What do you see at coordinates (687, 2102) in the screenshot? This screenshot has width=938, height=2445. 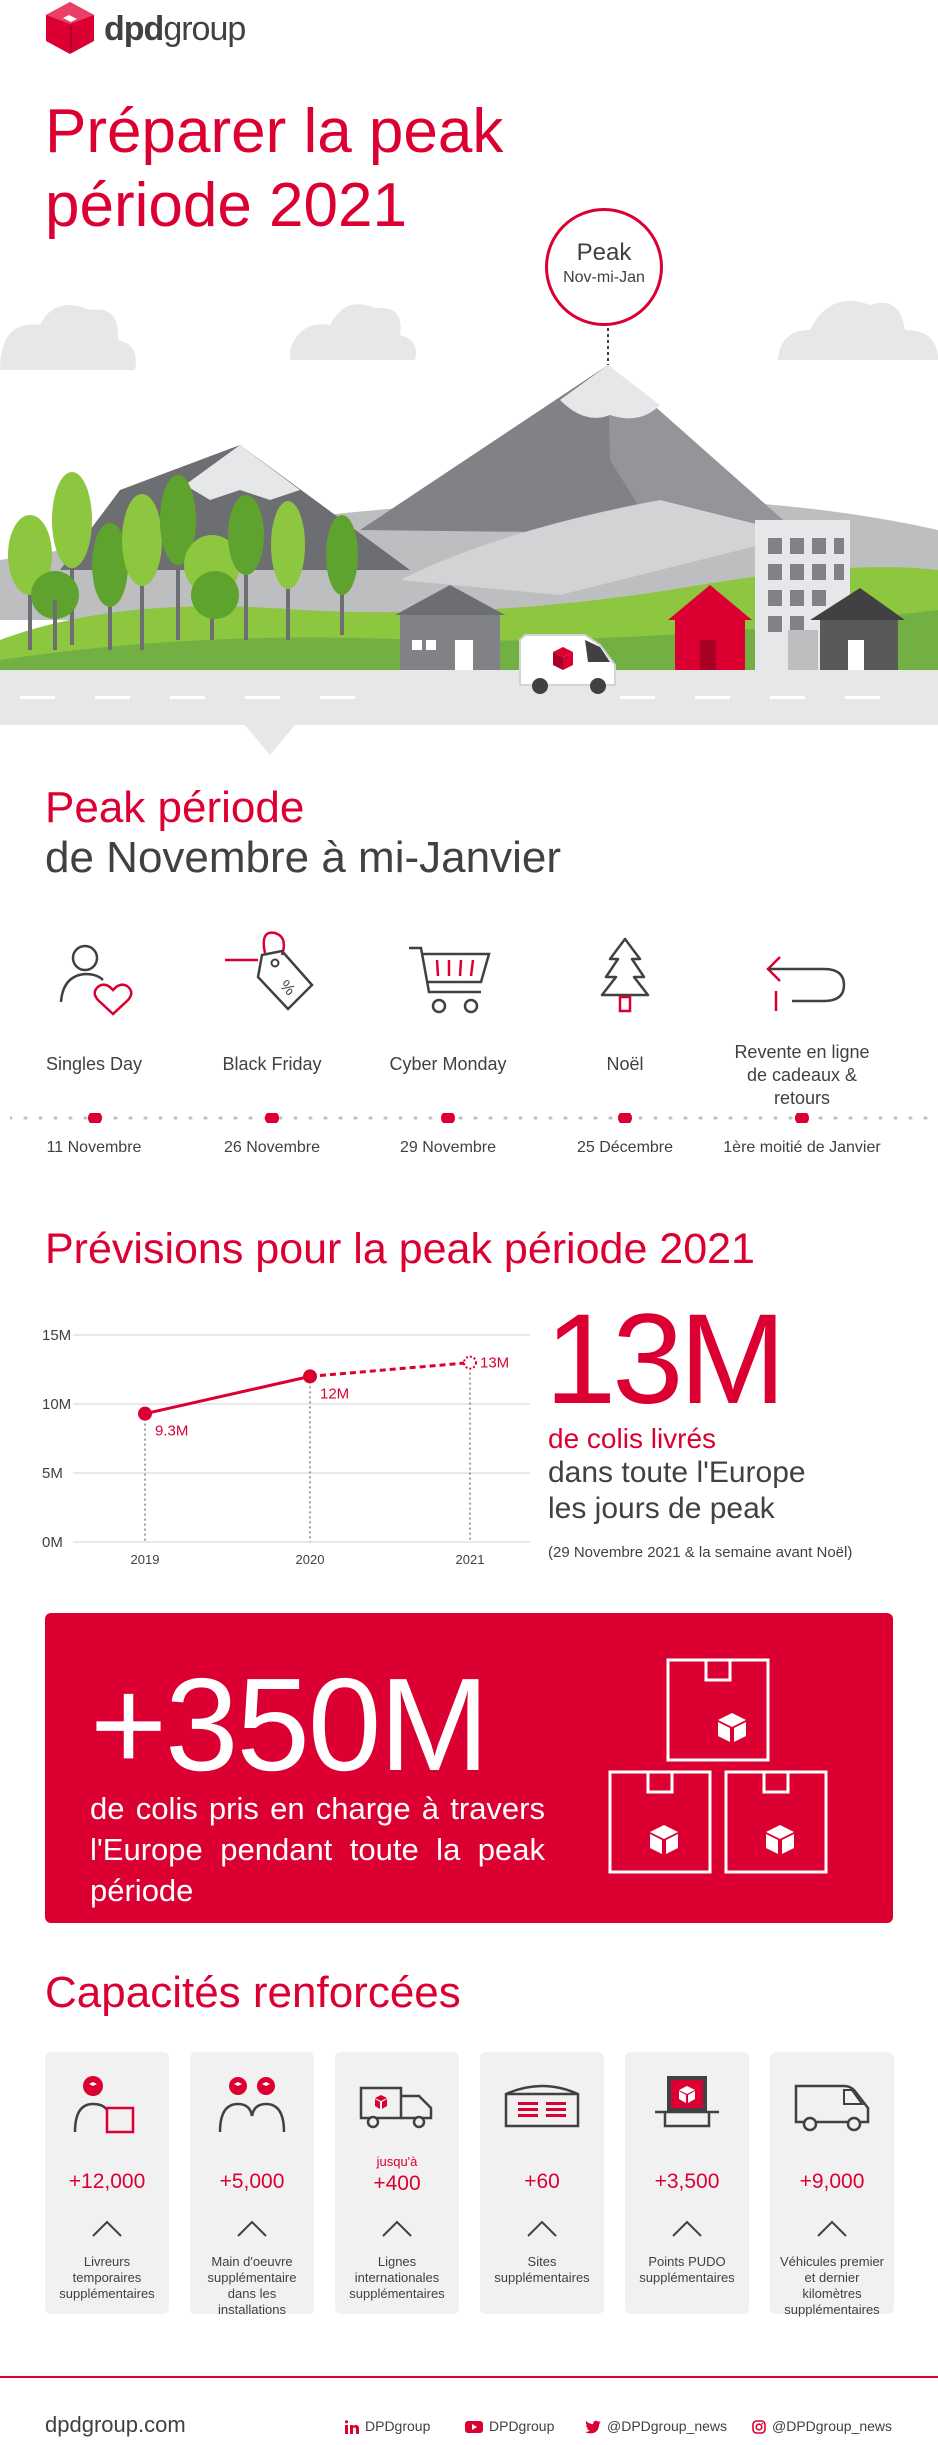 I see `pickup-point-icon` at bounding box center [687, 2102].